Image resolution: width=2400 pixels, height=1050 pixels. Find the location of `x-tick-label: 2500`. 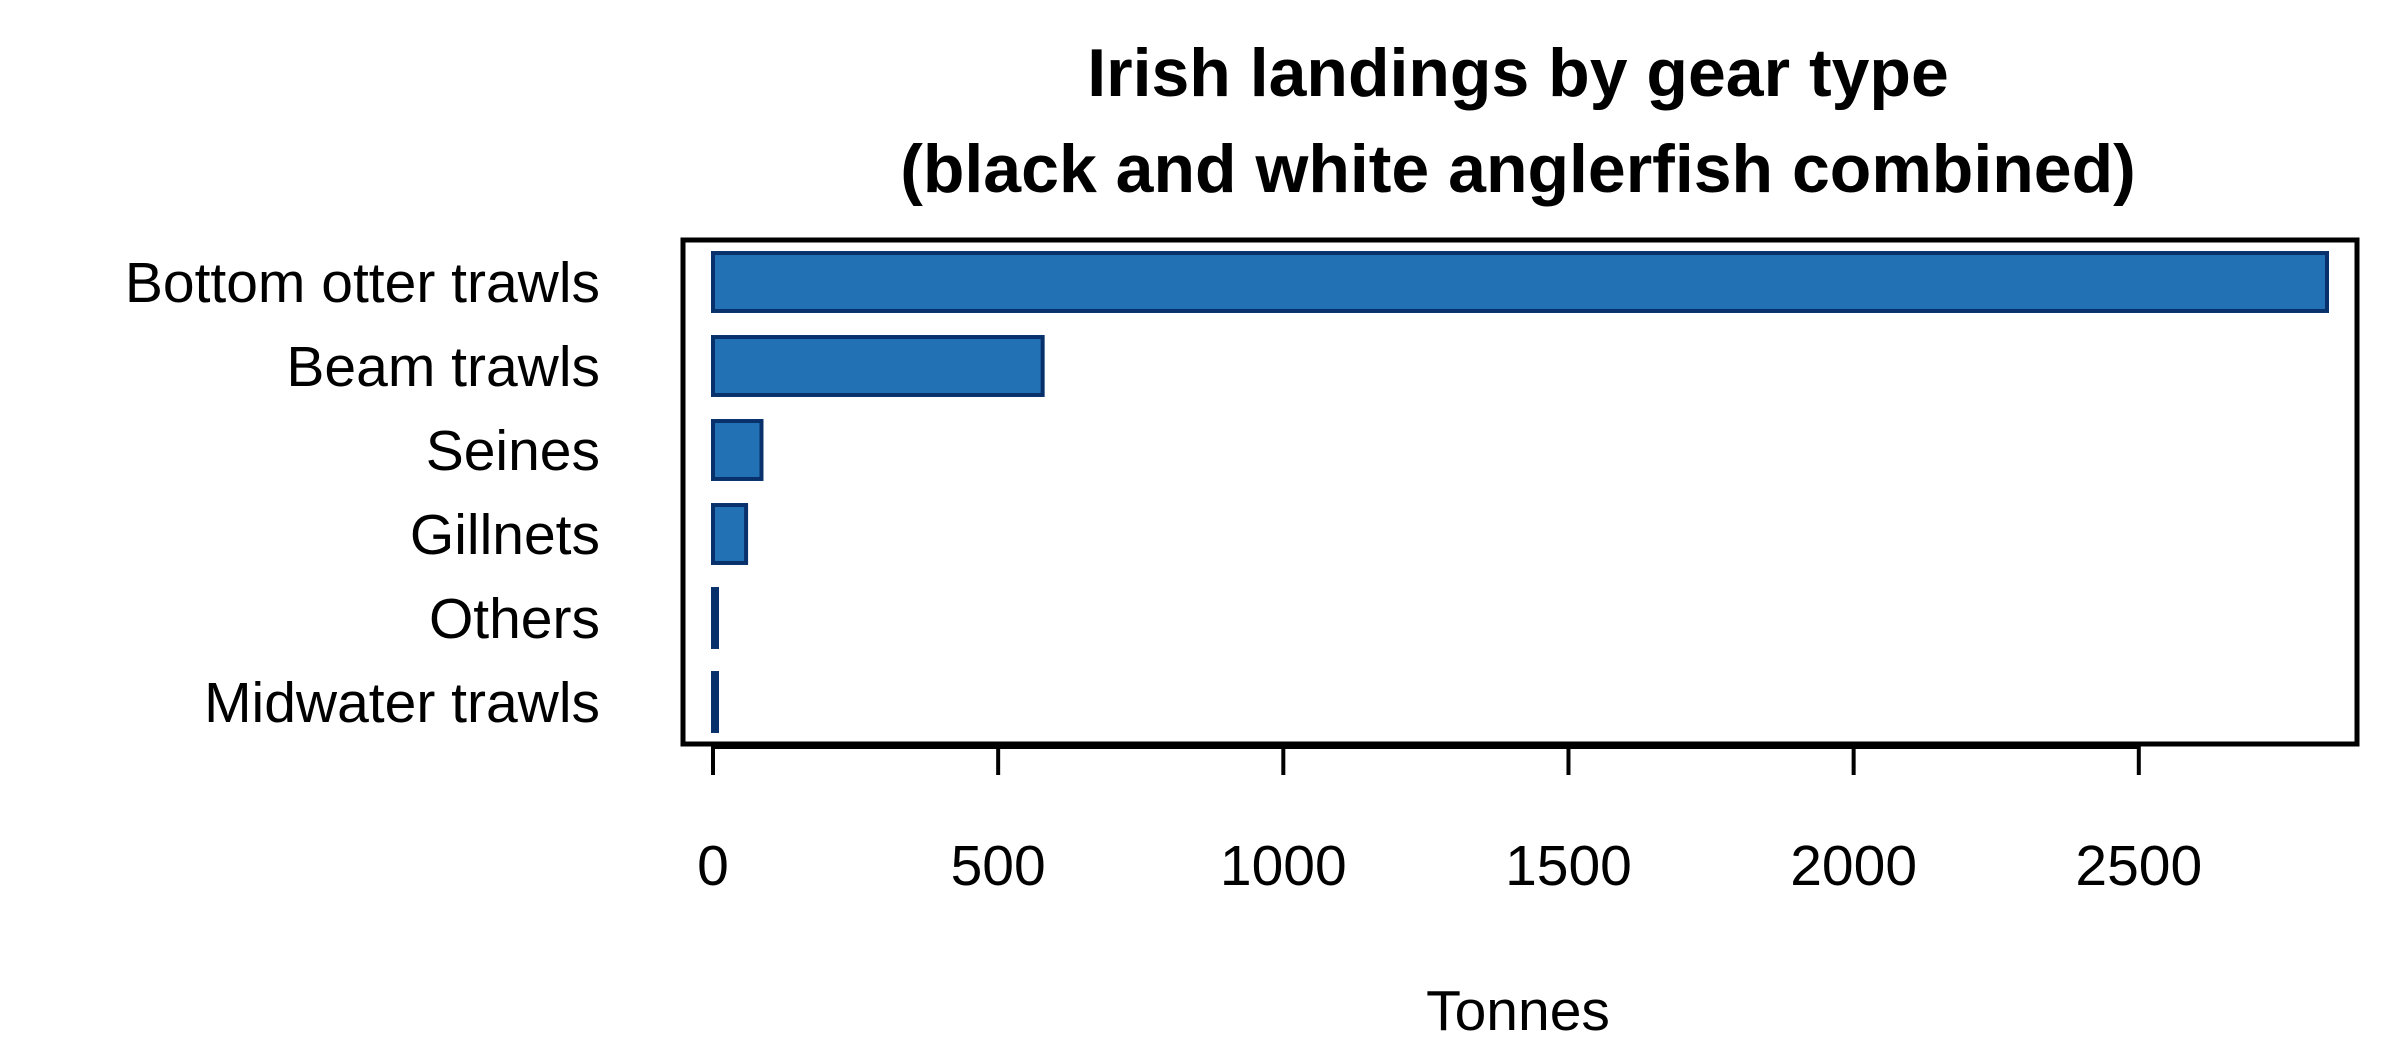

x-tick-label: 2500 is located at coordinates (2138, 866).